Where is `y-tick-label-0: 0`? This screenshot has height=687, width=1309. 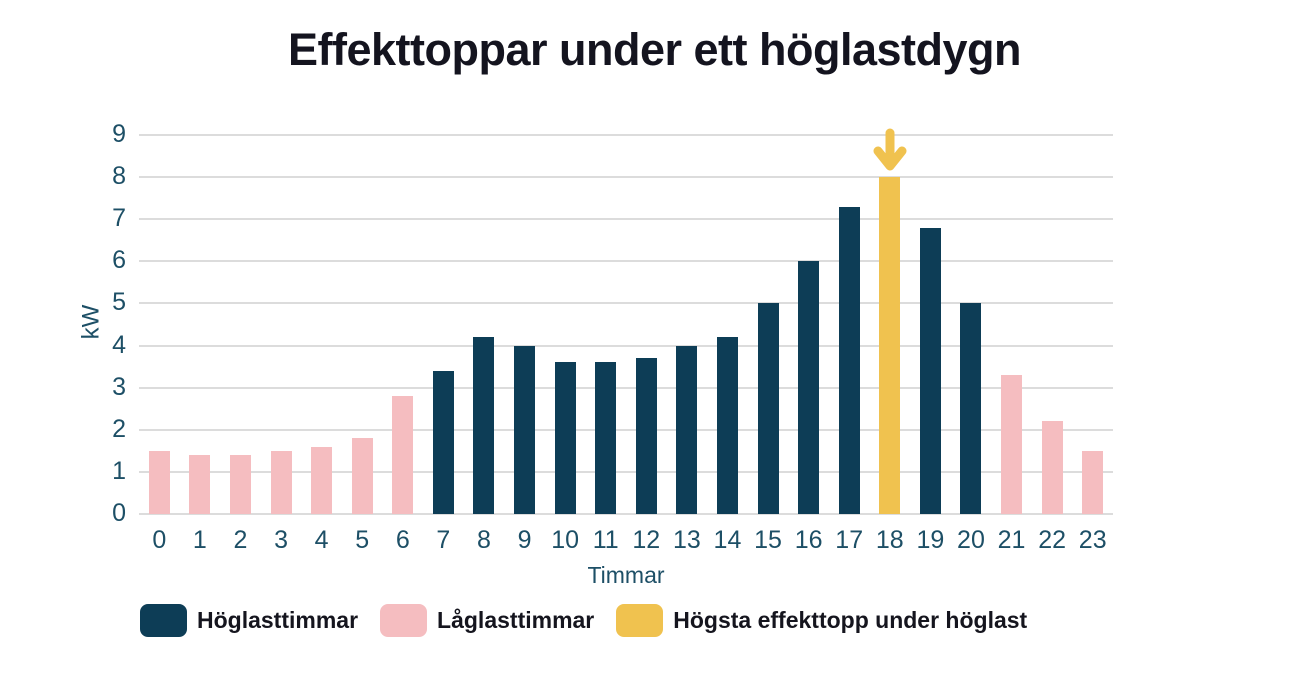
y-tick-label-0: 0 is located at coordinates (119, 513).